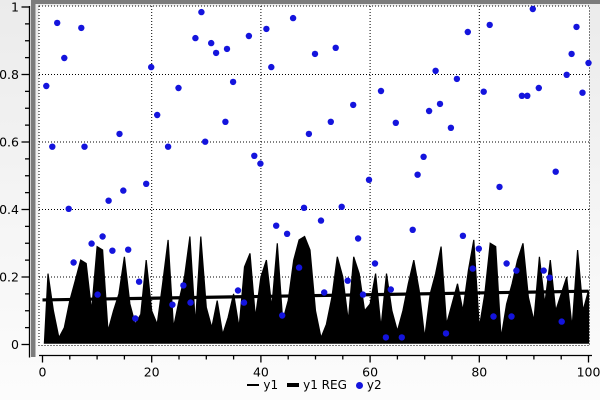  What do you see at coordinates (479, 372) in the screenshot?
I see `x-axis-tick-label: 80` at bounding box center [479, 372].